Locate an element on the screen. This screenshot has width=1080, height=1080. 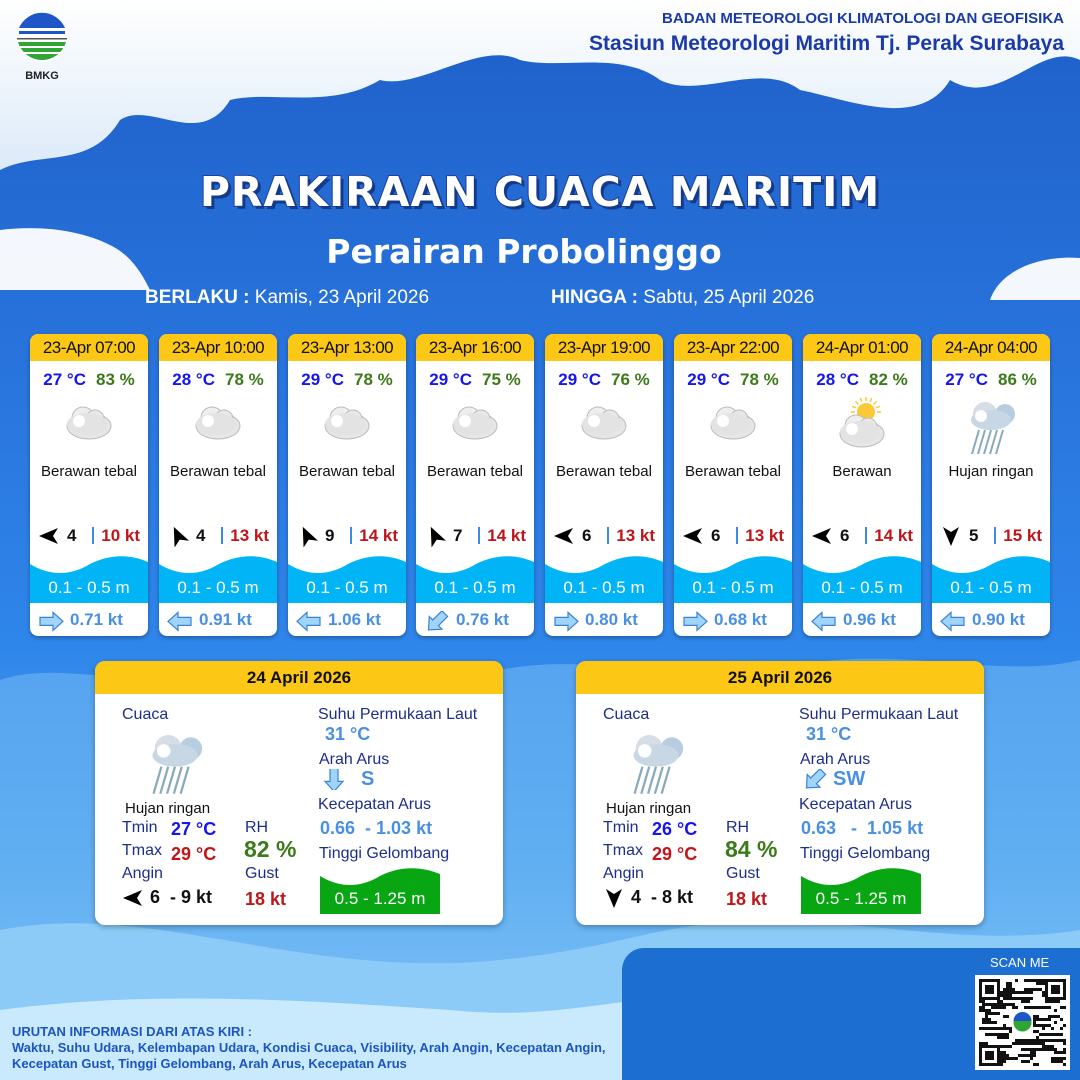
forecast-time: 23-Apr 19:00 is located at coordinates (604, 347).